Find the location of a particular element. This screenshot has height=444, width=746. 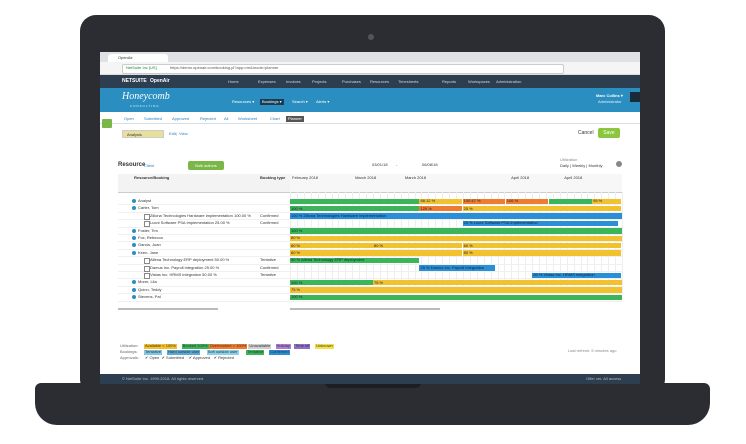

filter-view: View is located at coordinates (183, 133).